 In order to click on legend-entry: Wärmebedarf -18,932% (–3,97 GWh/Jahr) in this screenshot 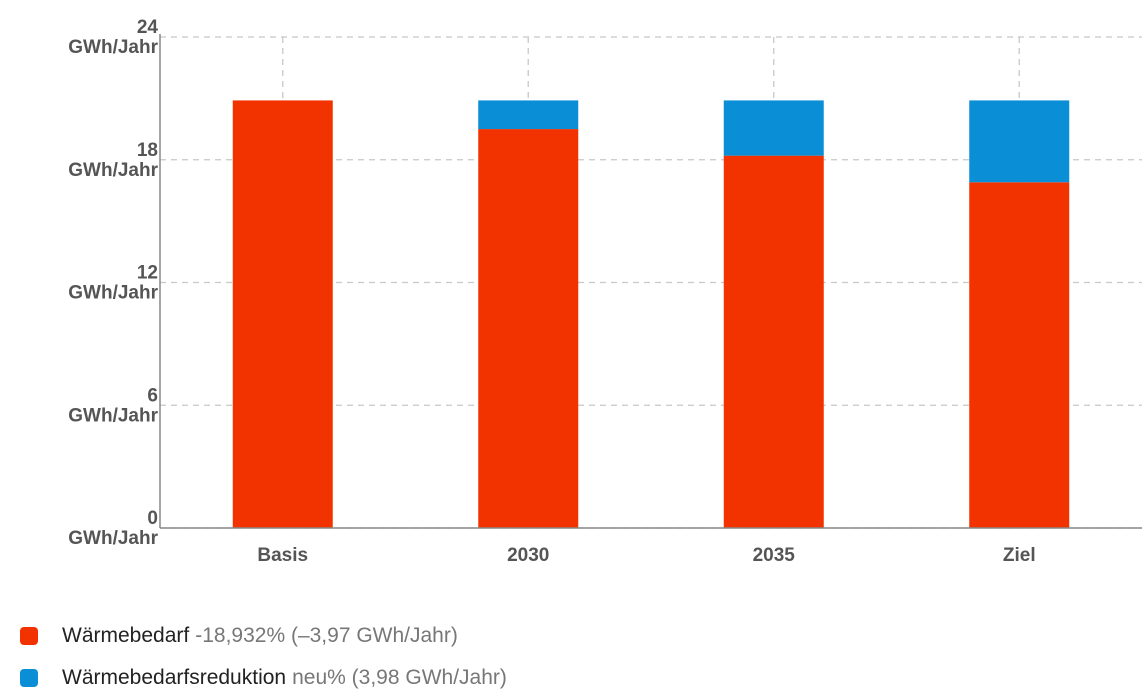, I will do `click(260, 635)`.